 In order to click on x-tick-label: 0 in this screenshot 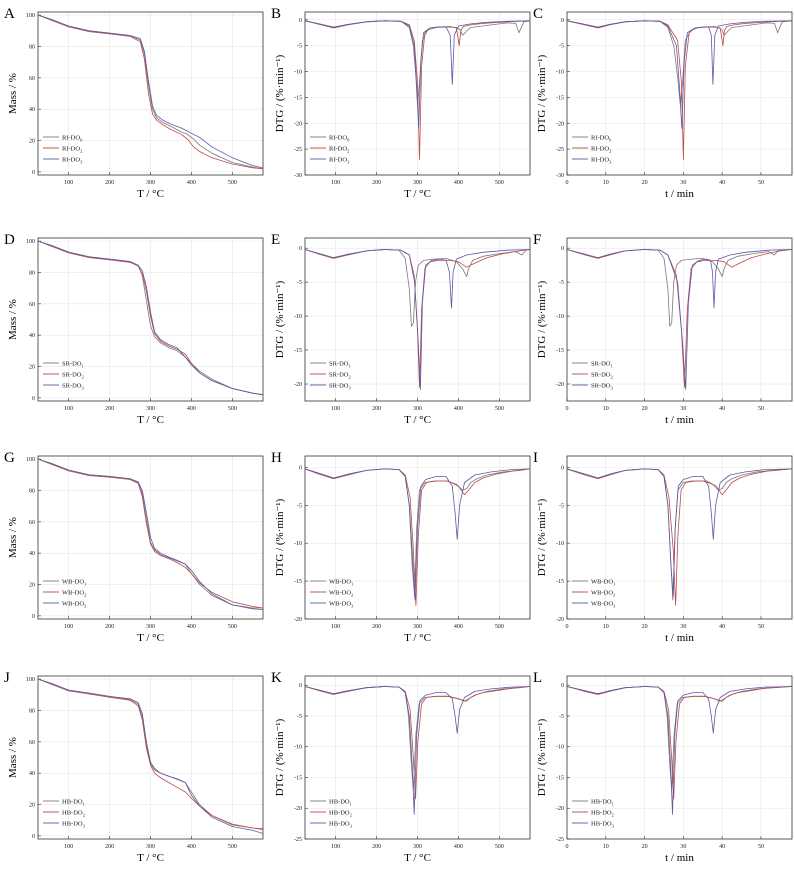, I will do `click(567, 847)`.